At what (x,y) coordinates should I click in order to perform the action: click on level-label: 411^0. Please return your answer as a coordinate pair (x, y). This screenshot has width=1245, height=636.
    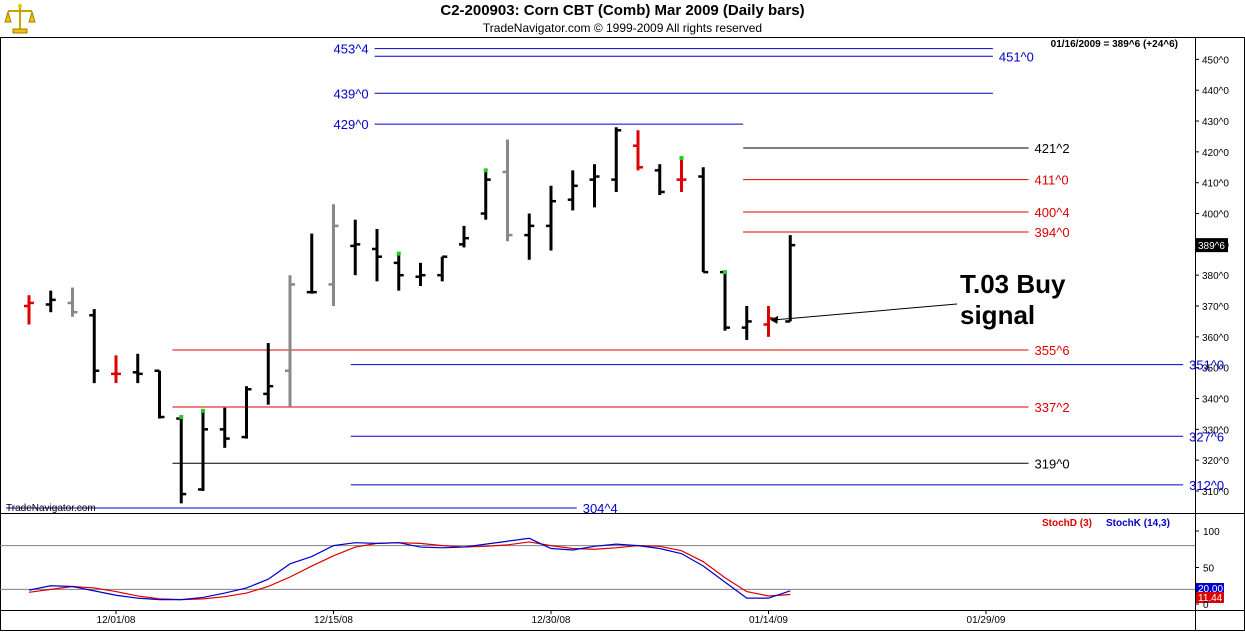
    Looking at the image, I should click on (1052, 180).